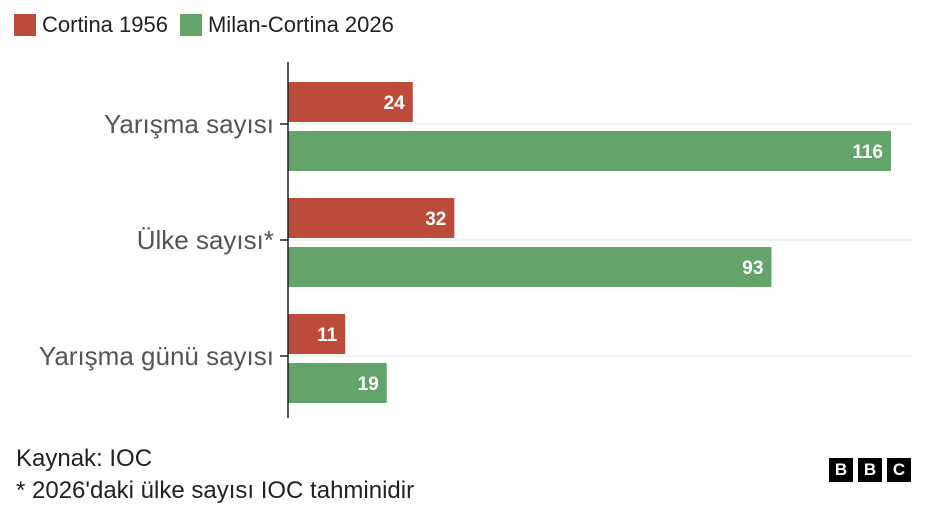  Describe the element at coordinates (435, 219) in the screenshot. I see `bar-value-label: 32` at that location.